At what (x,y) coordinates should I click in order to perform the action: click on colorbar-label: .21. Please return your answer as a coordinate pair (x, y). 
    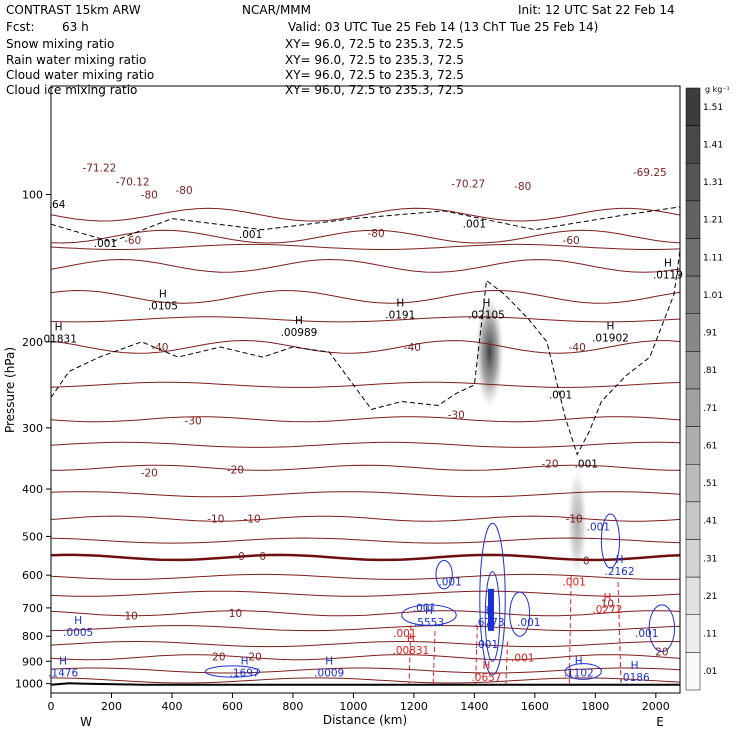
    Looking at the image, I should click on (710, 597).